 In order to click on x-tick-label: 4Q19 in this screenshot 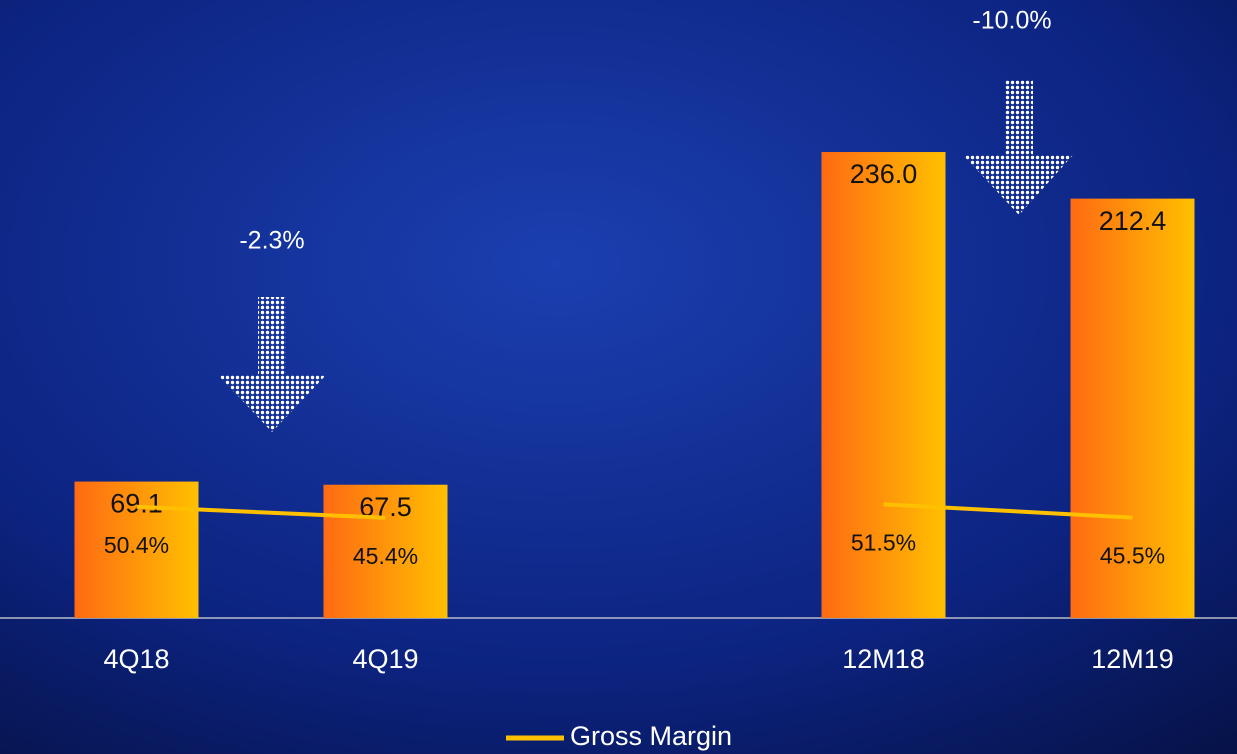, I will do `click(385, 659)`.